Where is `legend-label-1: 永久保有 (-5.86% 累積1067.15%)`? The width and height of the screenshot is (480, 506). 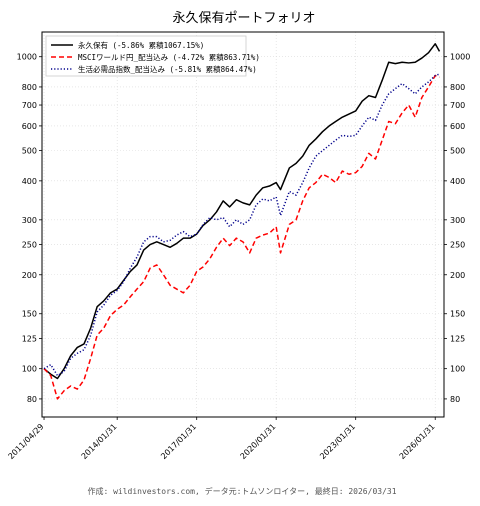 legend-label-1: 永久保有 (-5.86% 累積1067.15%) is located at coordinates (141, 45).